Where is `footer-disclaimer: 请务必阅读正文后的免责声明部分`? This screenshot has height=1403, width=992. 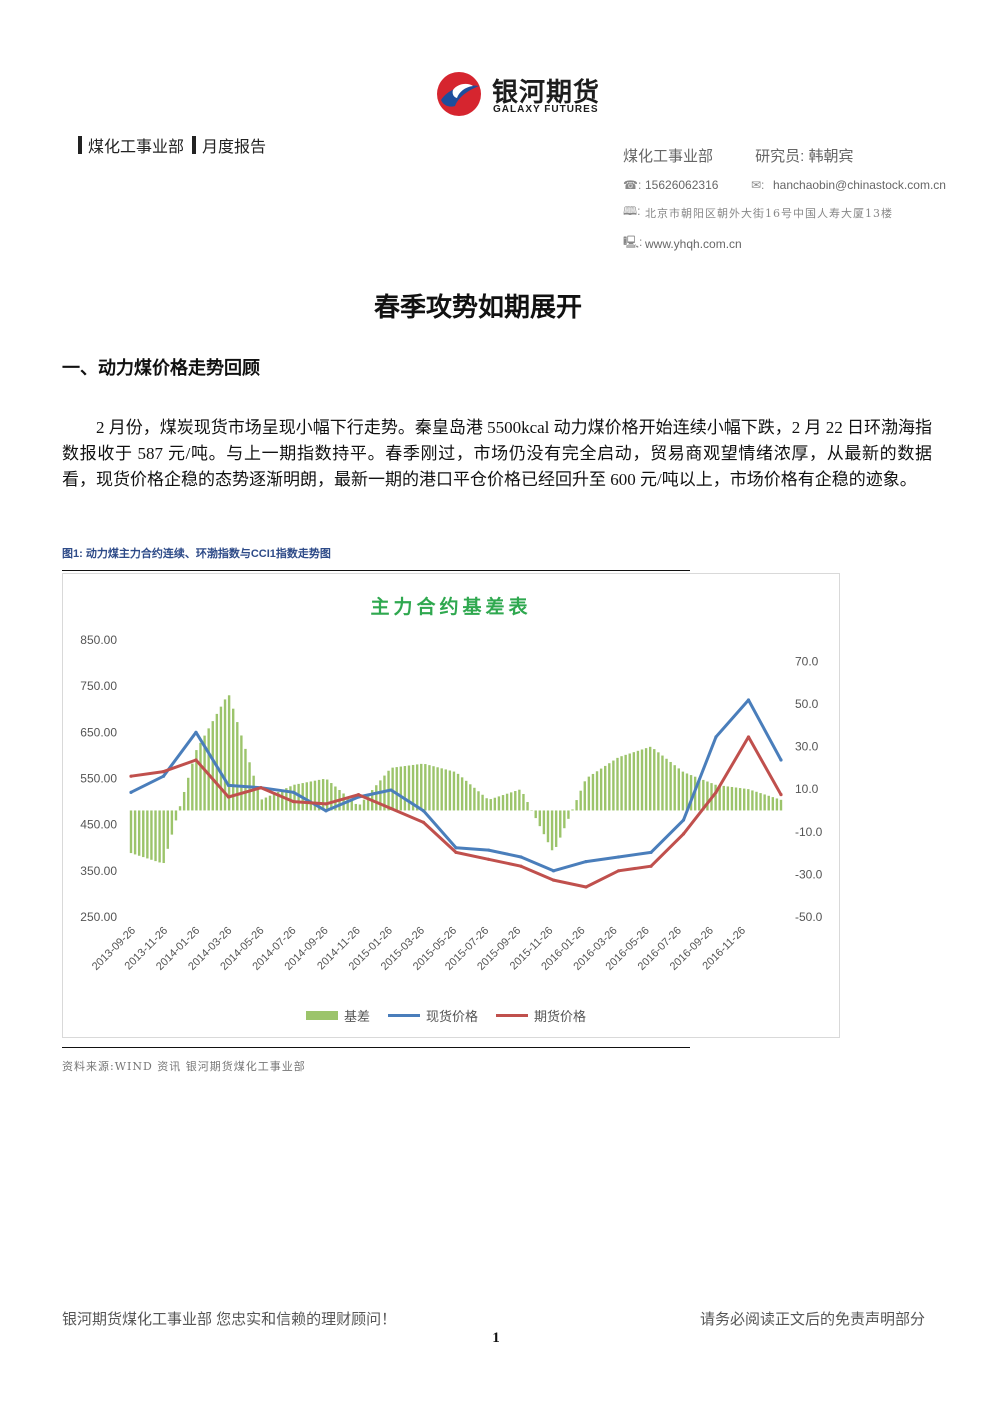
footer-disclaimer: 请务必阅读正文后的免责声明部分 is located at coordinates (813, 1319).